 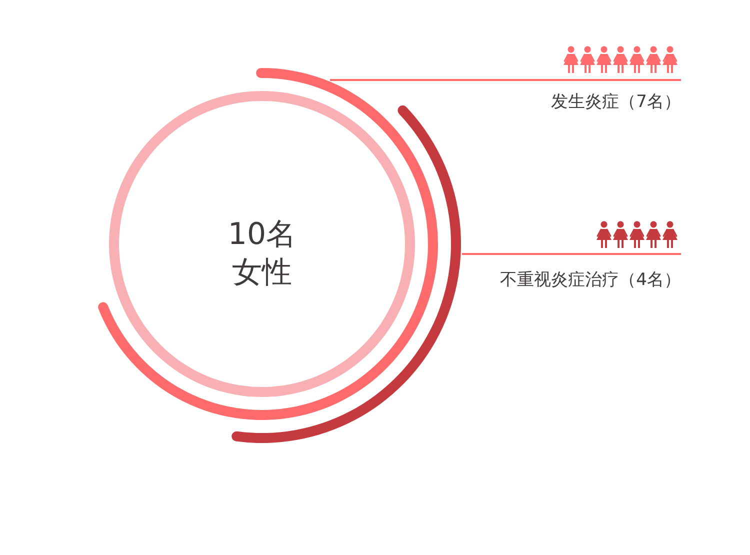 What do you see at coordinates (650, 102) in the screenshot?
I see `data-label: （7名）` at bounding box center [650, 102].